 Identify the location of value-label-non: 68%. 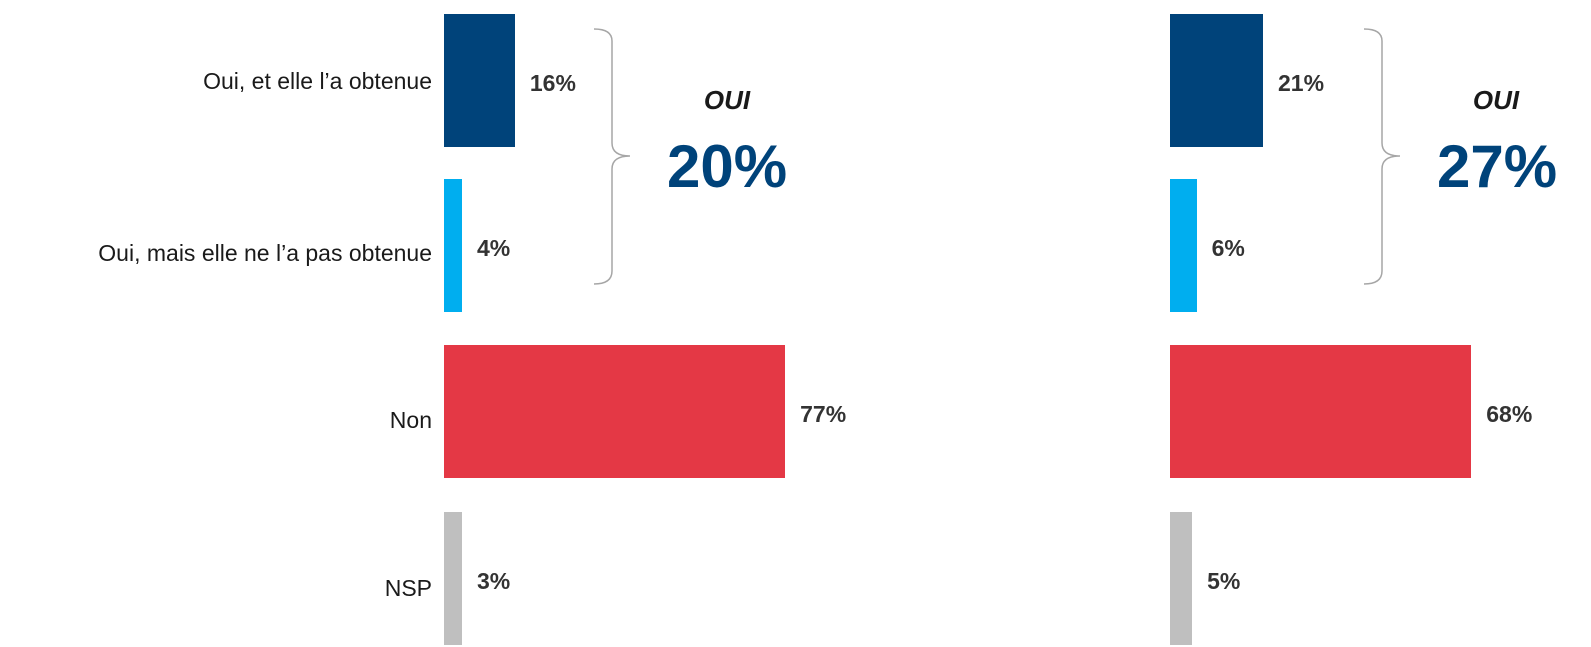
(1509, 414).